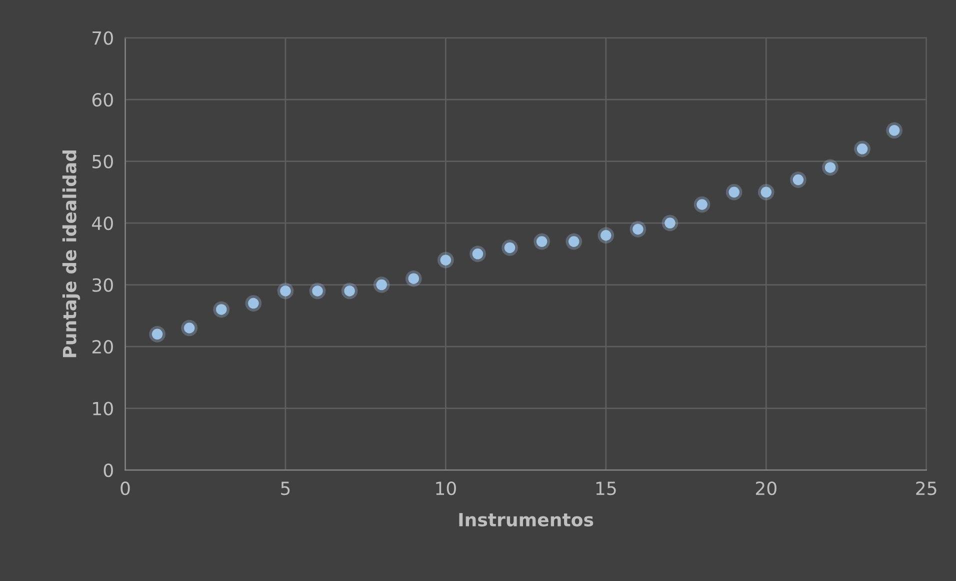 The image size is (956, 581). Describe the element at coordinates (526, 519) in the screenshot. I see `x-axis-title: Instrumentos` at that location.